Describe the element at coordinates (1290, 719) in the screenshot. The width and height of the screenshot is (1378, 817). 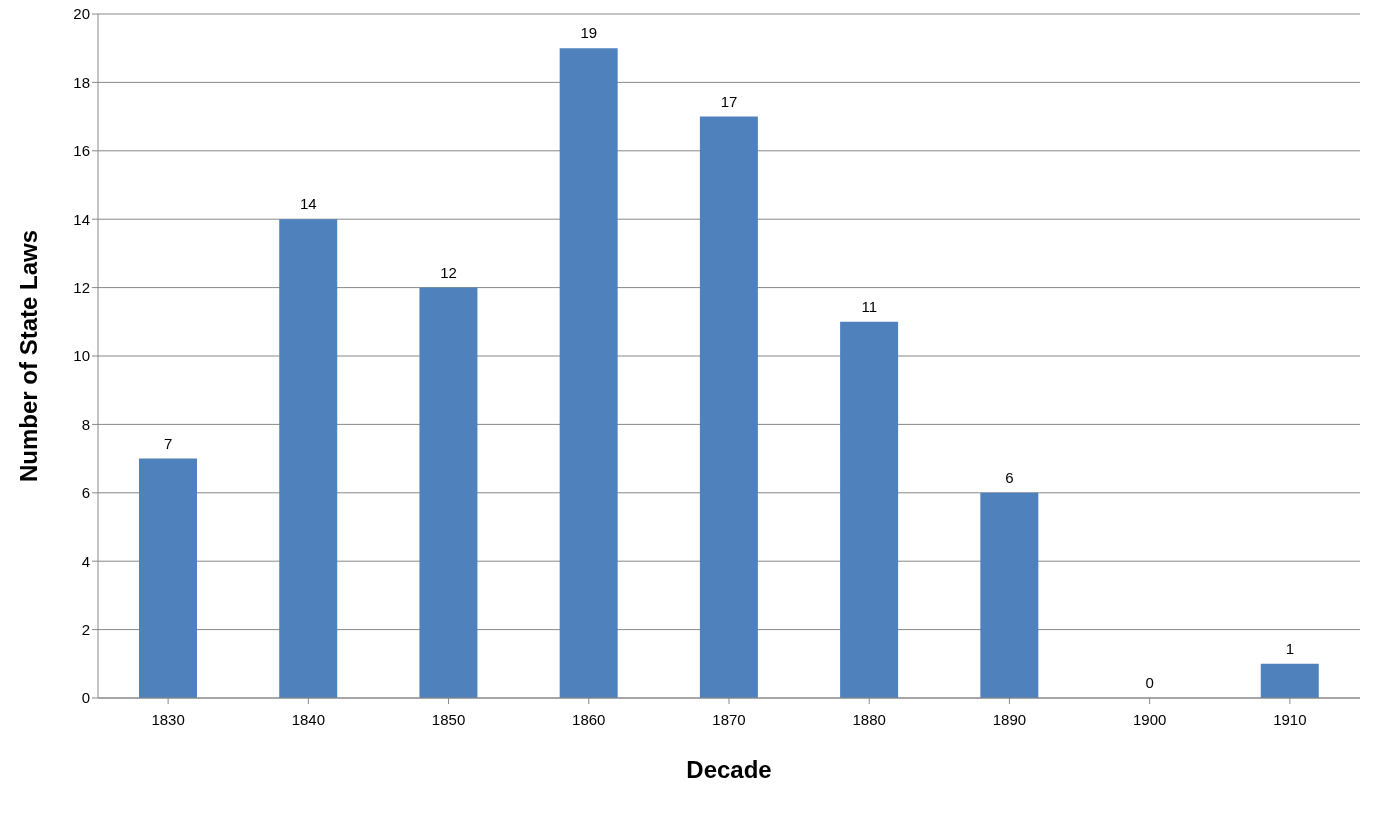
I see `x-tick-label: 1910` at that location.